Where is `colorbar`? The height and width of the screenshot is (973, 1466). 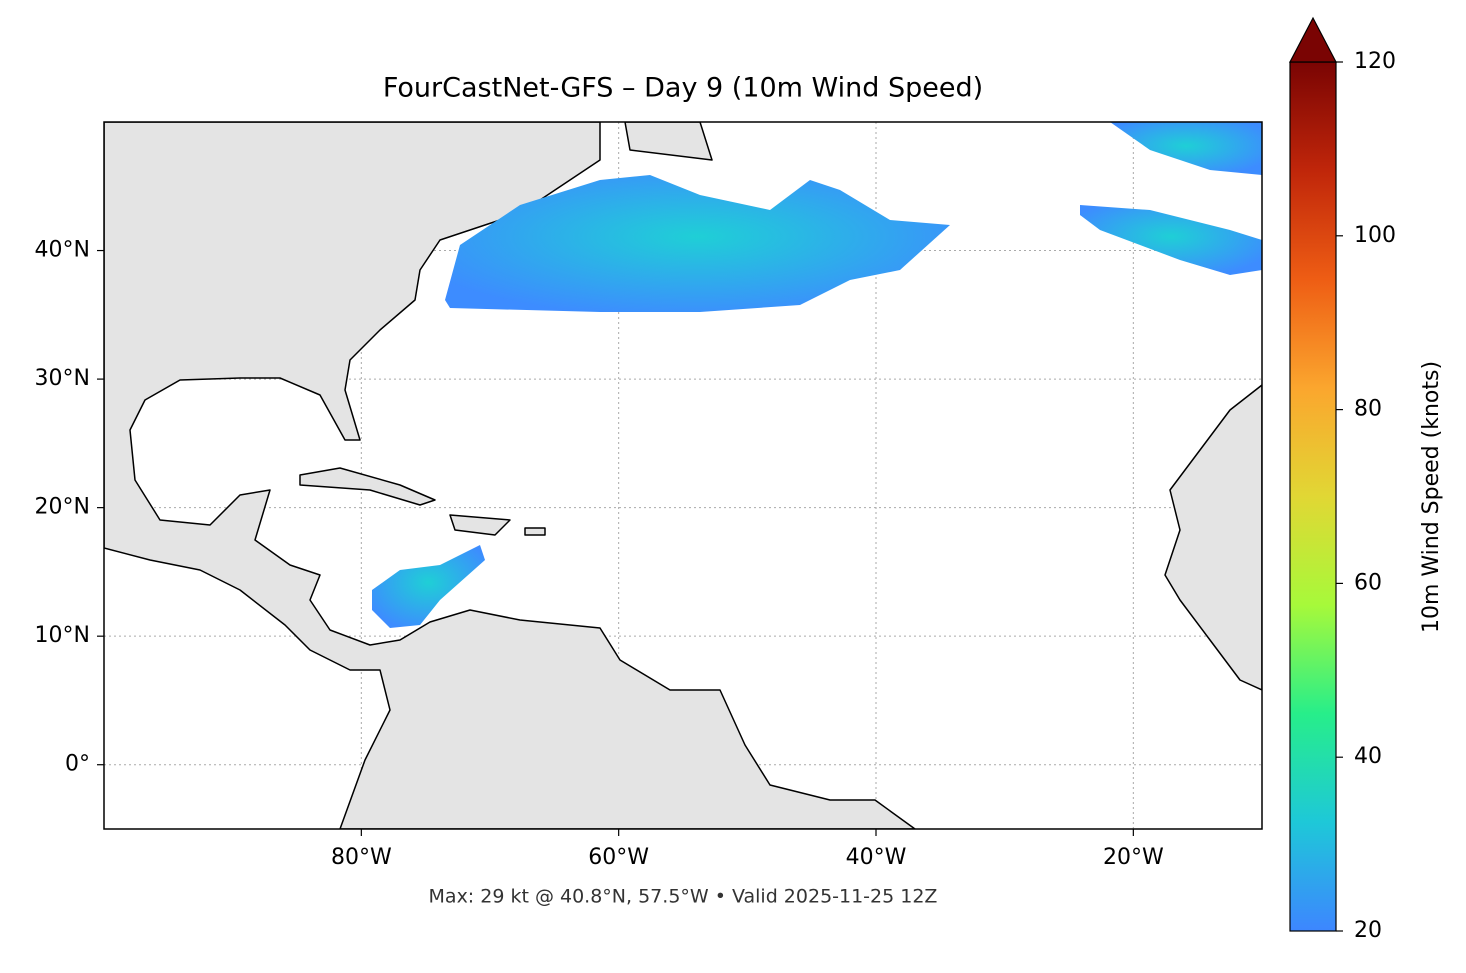 colorbar is located at coordinates (1313, 496).